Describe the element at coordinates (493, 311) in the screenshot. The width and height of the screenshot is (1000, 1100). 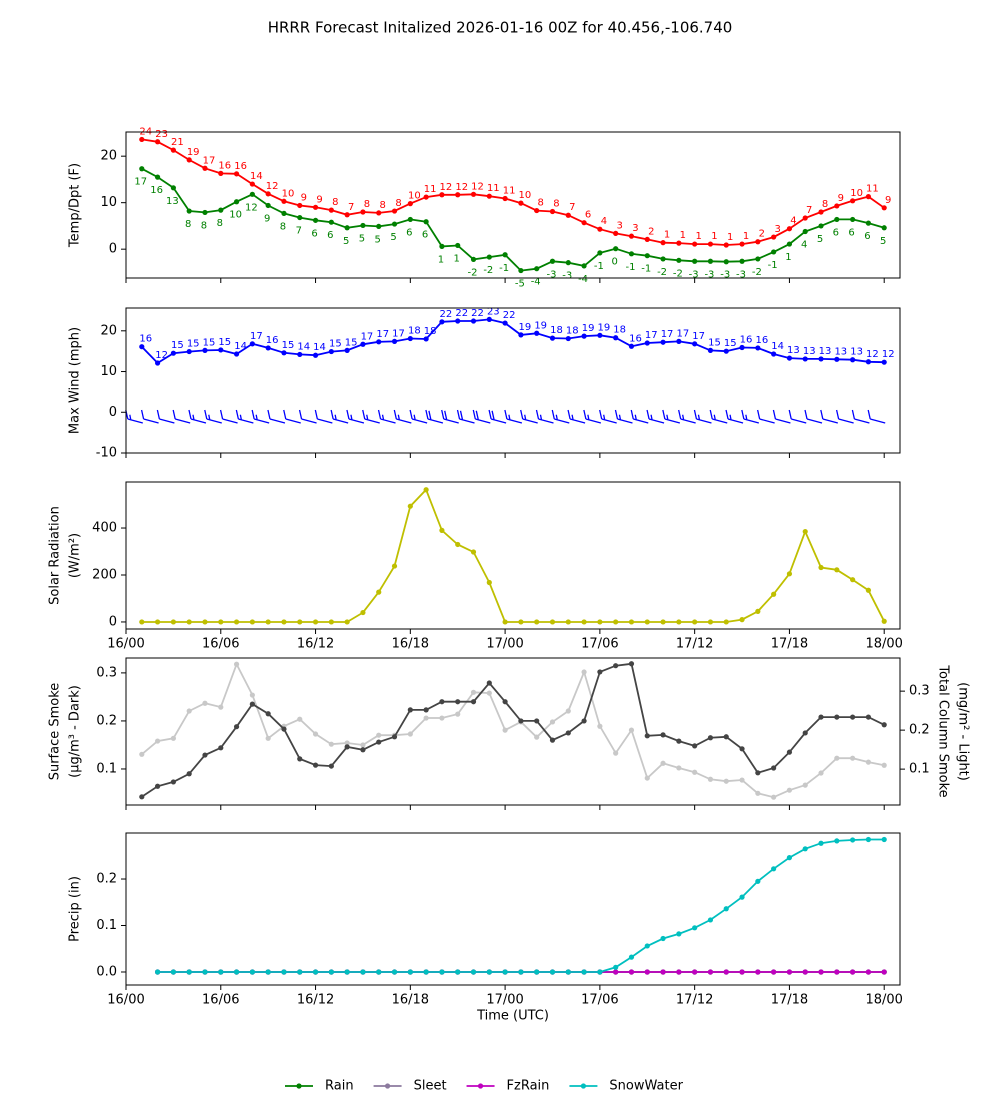
I see `data-label: 23` at that location.